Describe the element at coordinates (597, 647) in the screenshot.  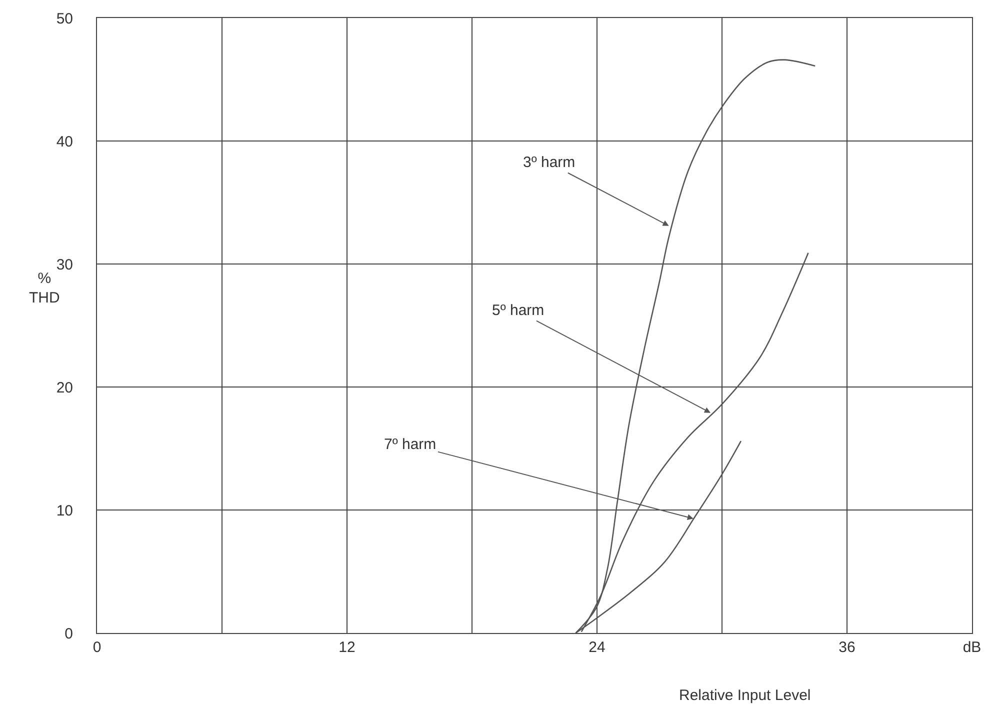
I see `x-tick-label: 24` at that location.